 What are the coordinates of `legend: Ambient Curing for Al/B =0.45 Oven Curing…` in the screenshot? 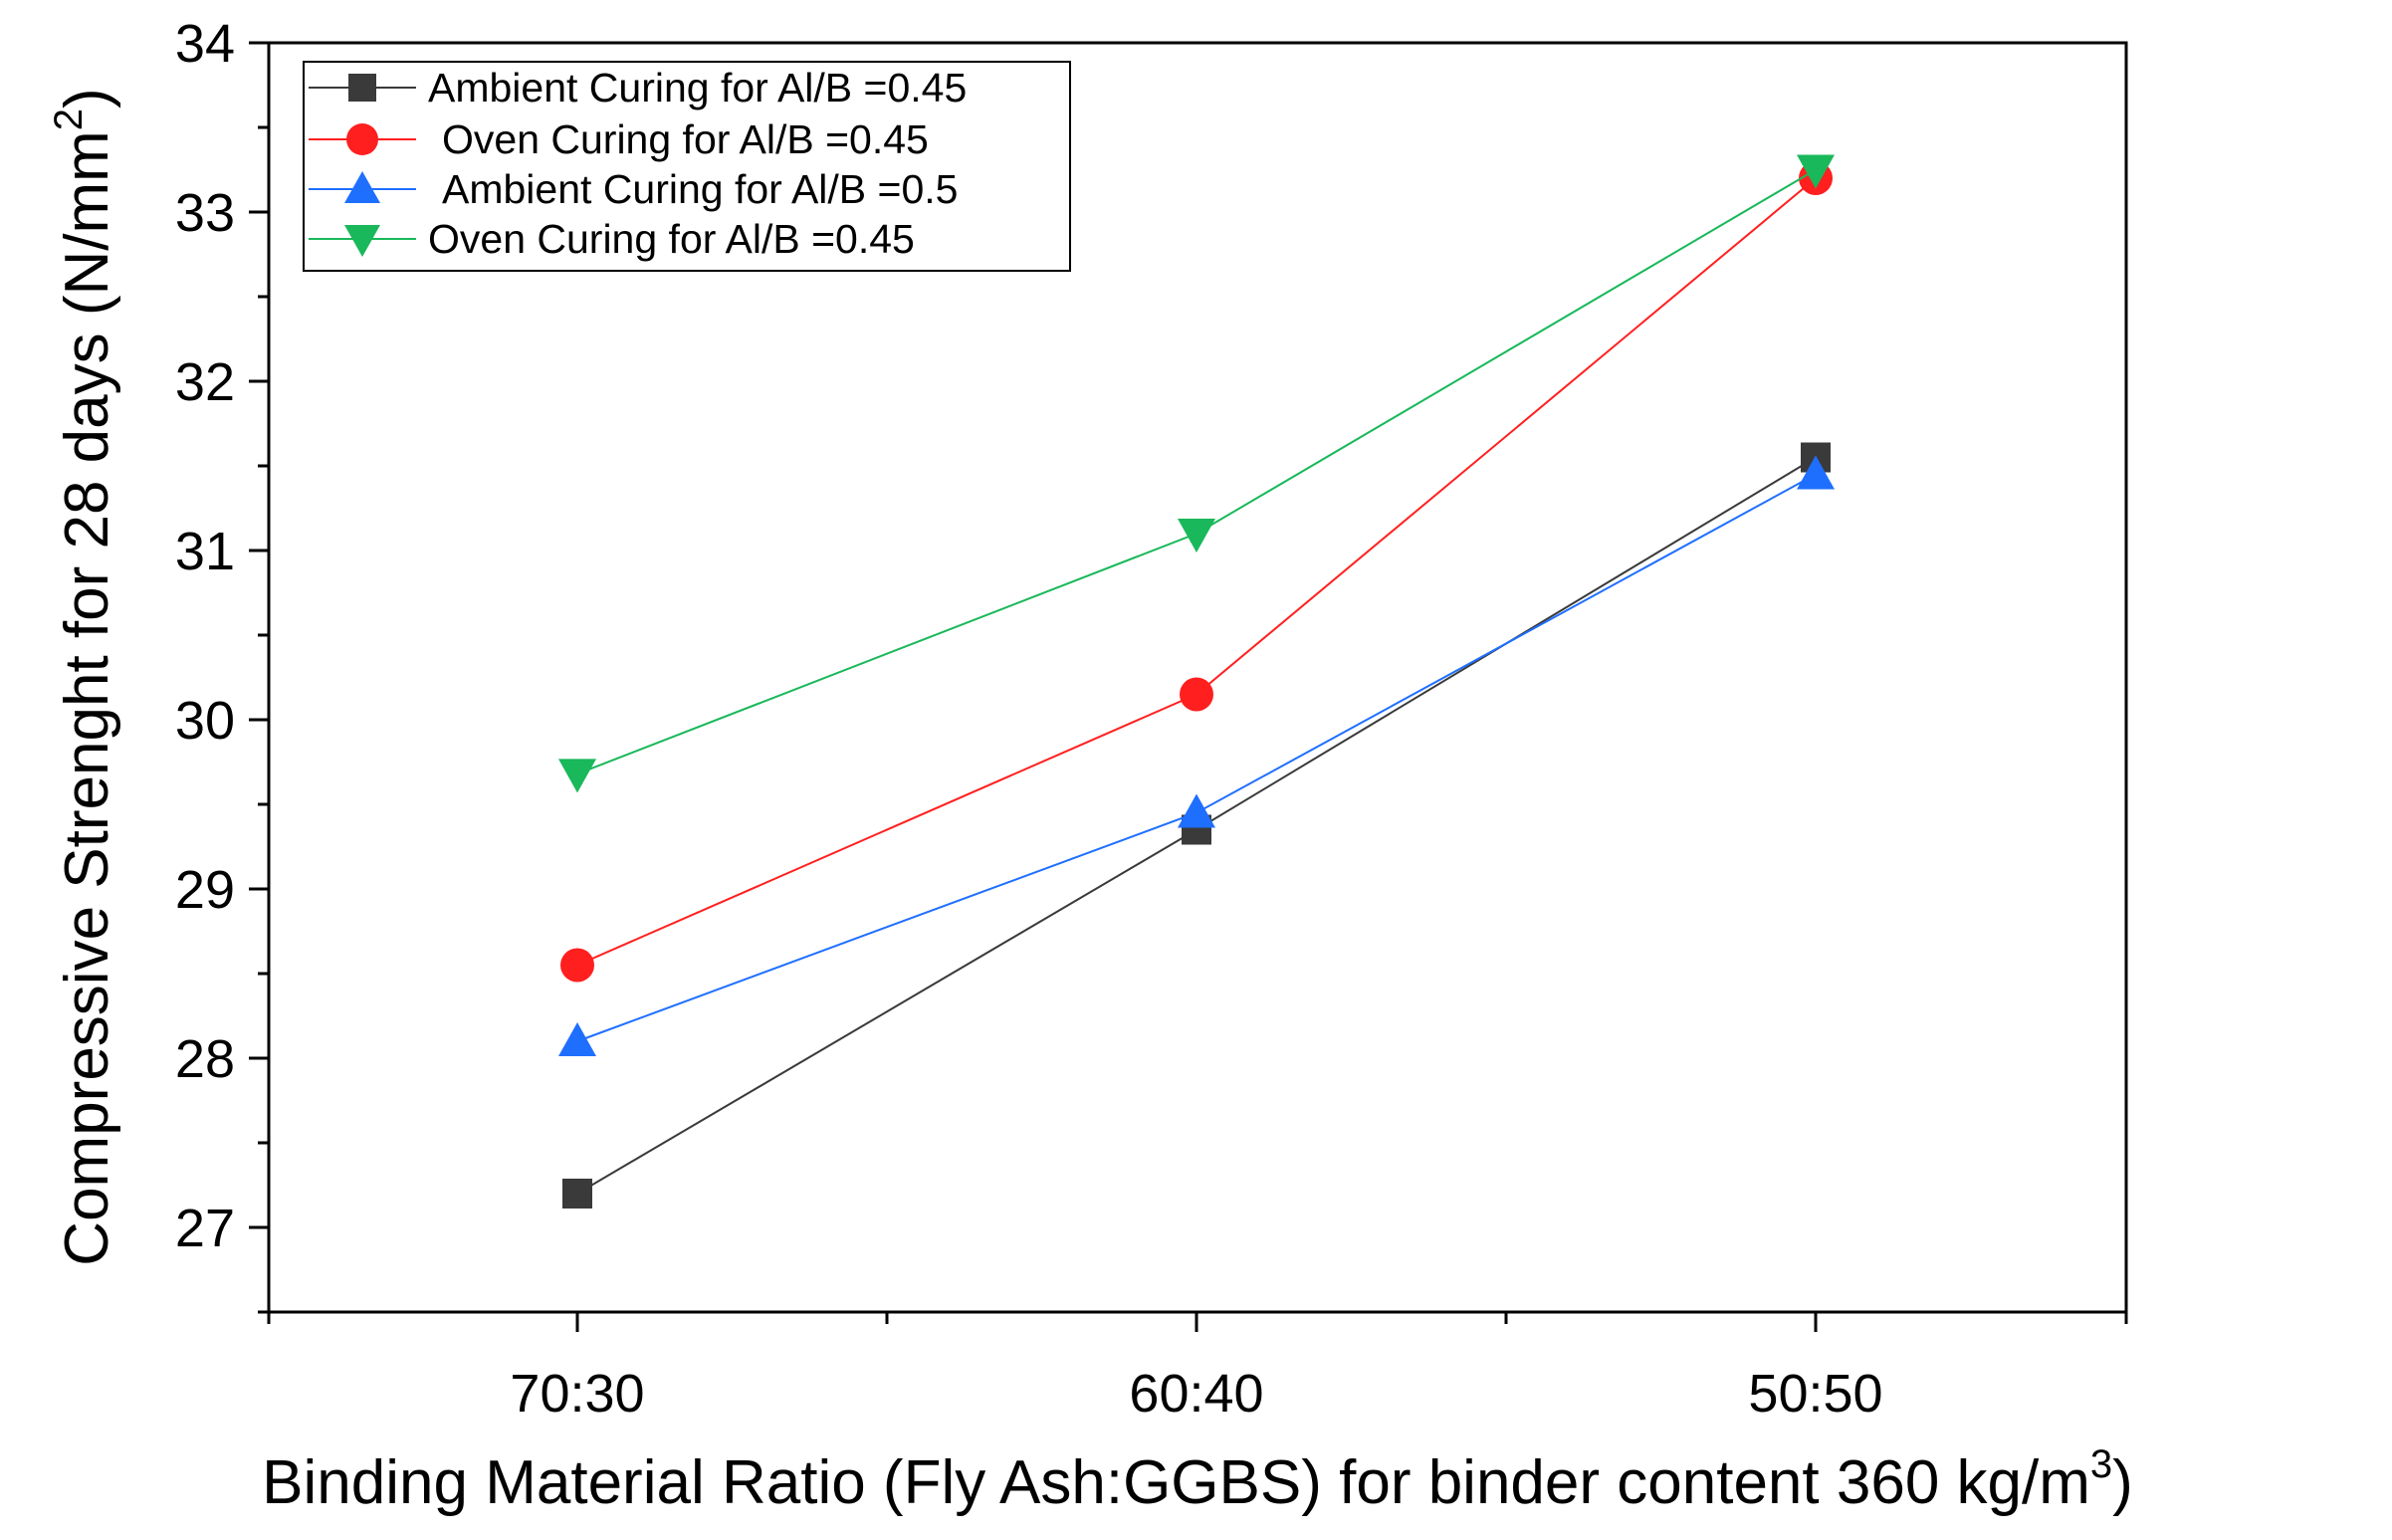 It's located at (687, 167).